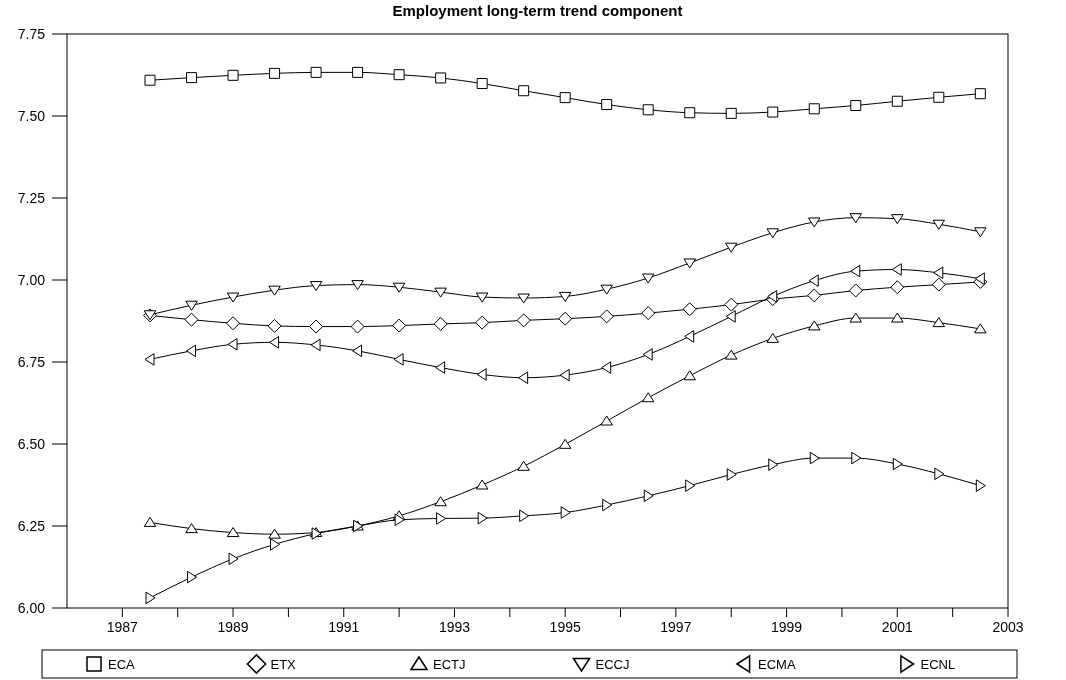 This screenshot has height=680, width=1066. What do you see at coordinates (31, 33) in the screenshot?
I see `y-tick-label: 7.75` at bounding box center [31, 33].